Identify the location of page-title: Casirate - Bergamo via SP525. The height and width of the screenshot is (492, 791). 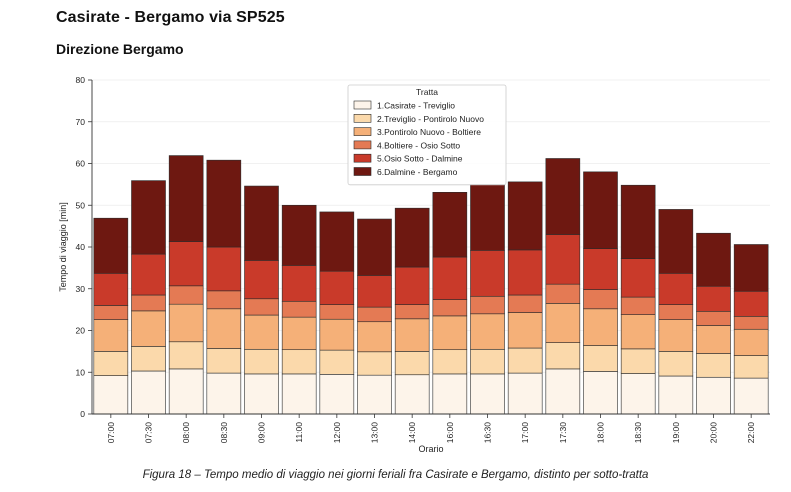
(170, 17).